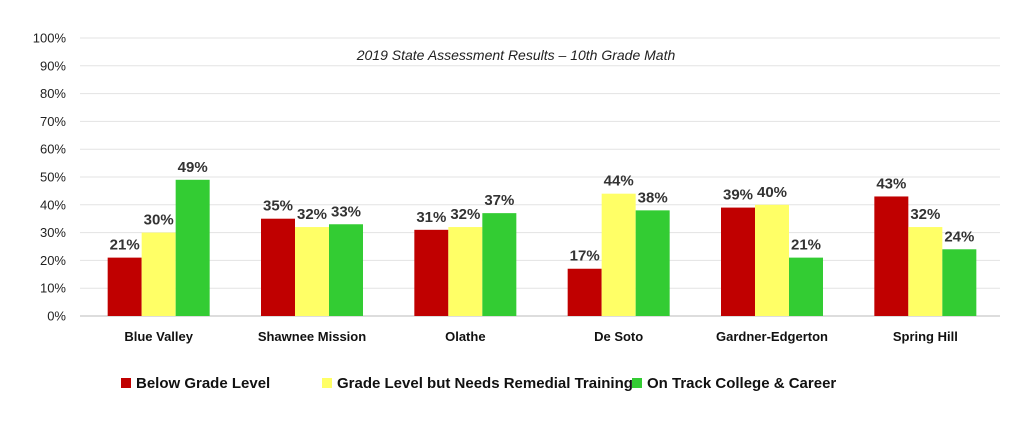  I want to click on data-label: 35%, so click(278, 206).